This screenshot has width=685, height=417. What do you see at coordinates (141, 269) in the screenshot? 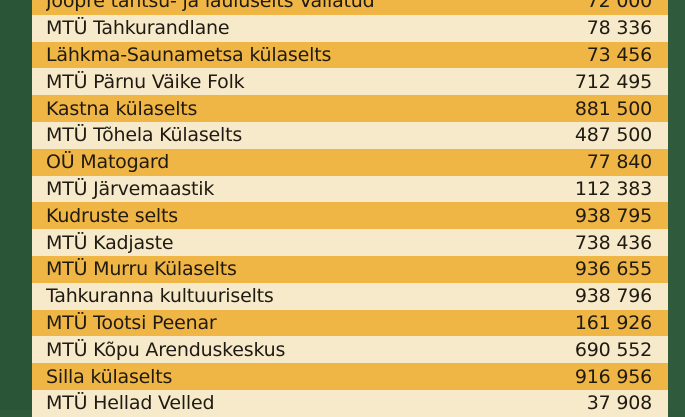
I see `row-name: MTÜ Murru Külaselts` at bounding box center [141, 269].